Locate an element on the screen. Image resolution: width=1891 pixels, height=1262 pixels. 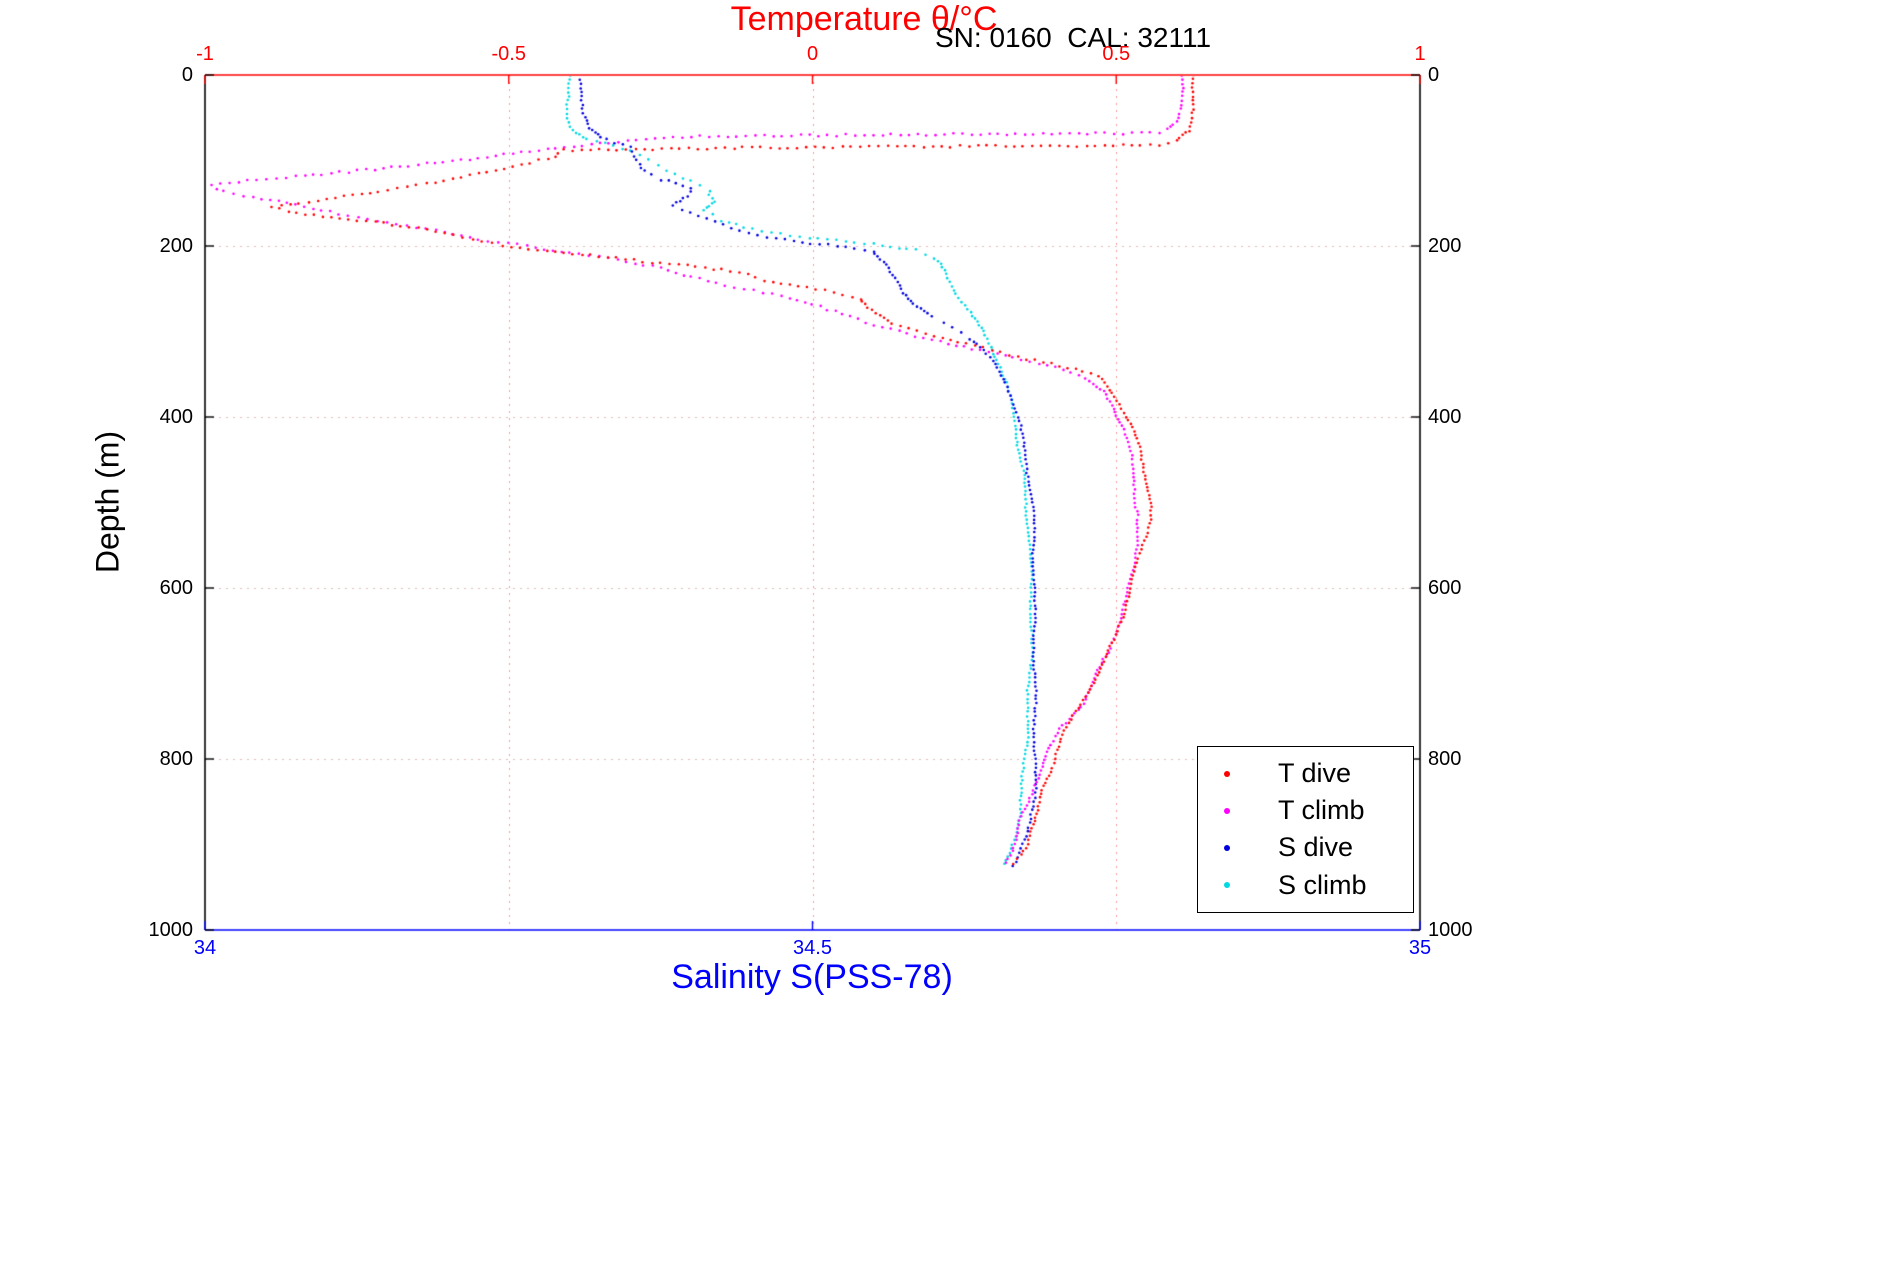
salinity-axis-label: Salinity S(PSS-78) is located at coordinates (812, 977).